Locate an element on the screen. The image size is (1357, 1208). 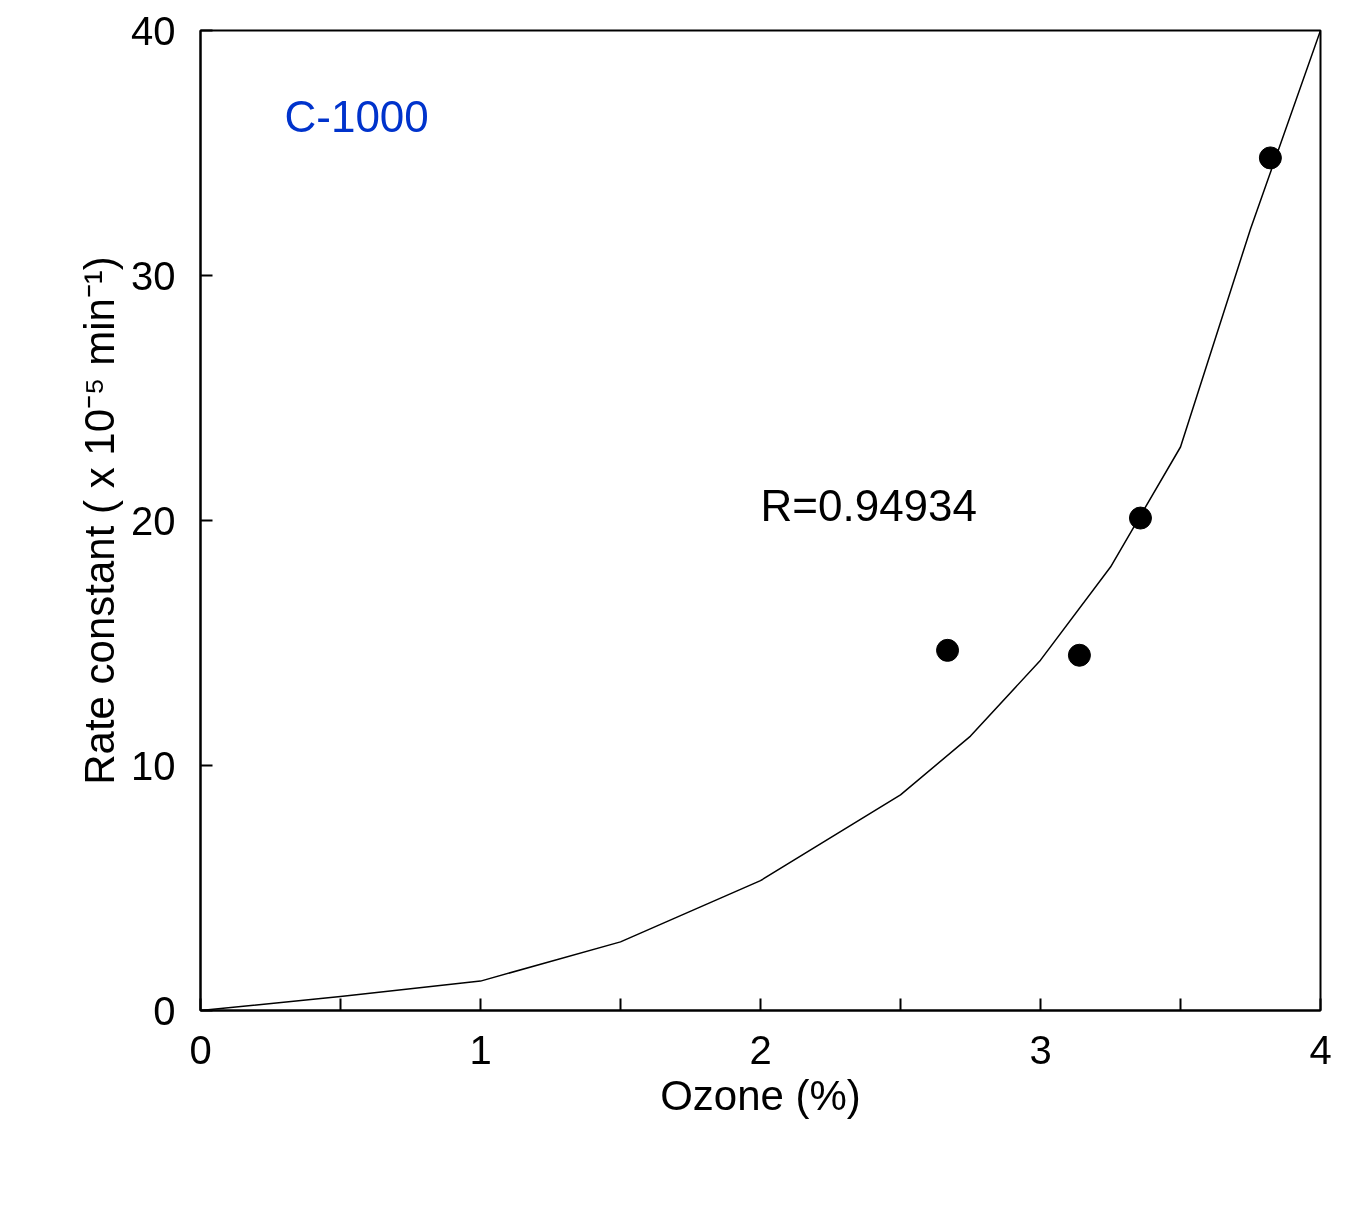
y-tick-label: 0 is located at coordinates (164, 1010).